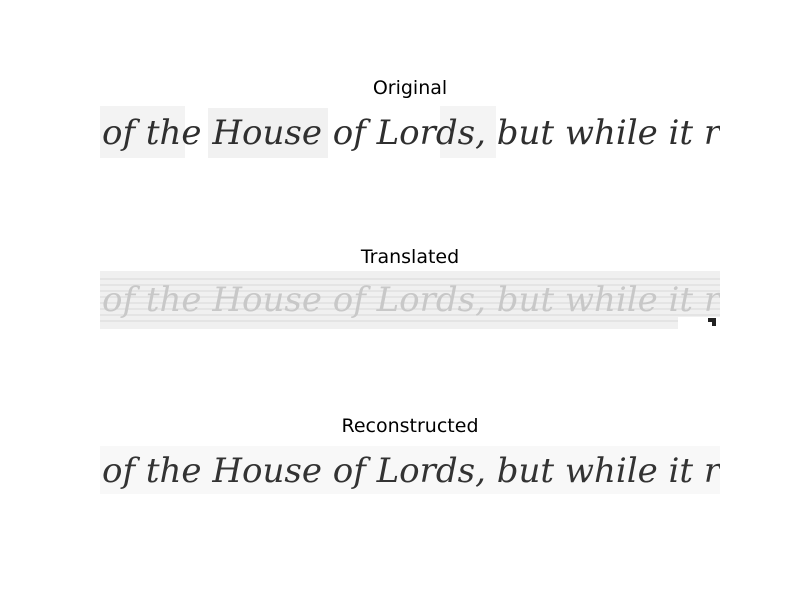 This screenshot has height=600, width=800. Describe the element at coordinates (410, 88) in the screenshot. I see `panel-title-original: Original` at that location.